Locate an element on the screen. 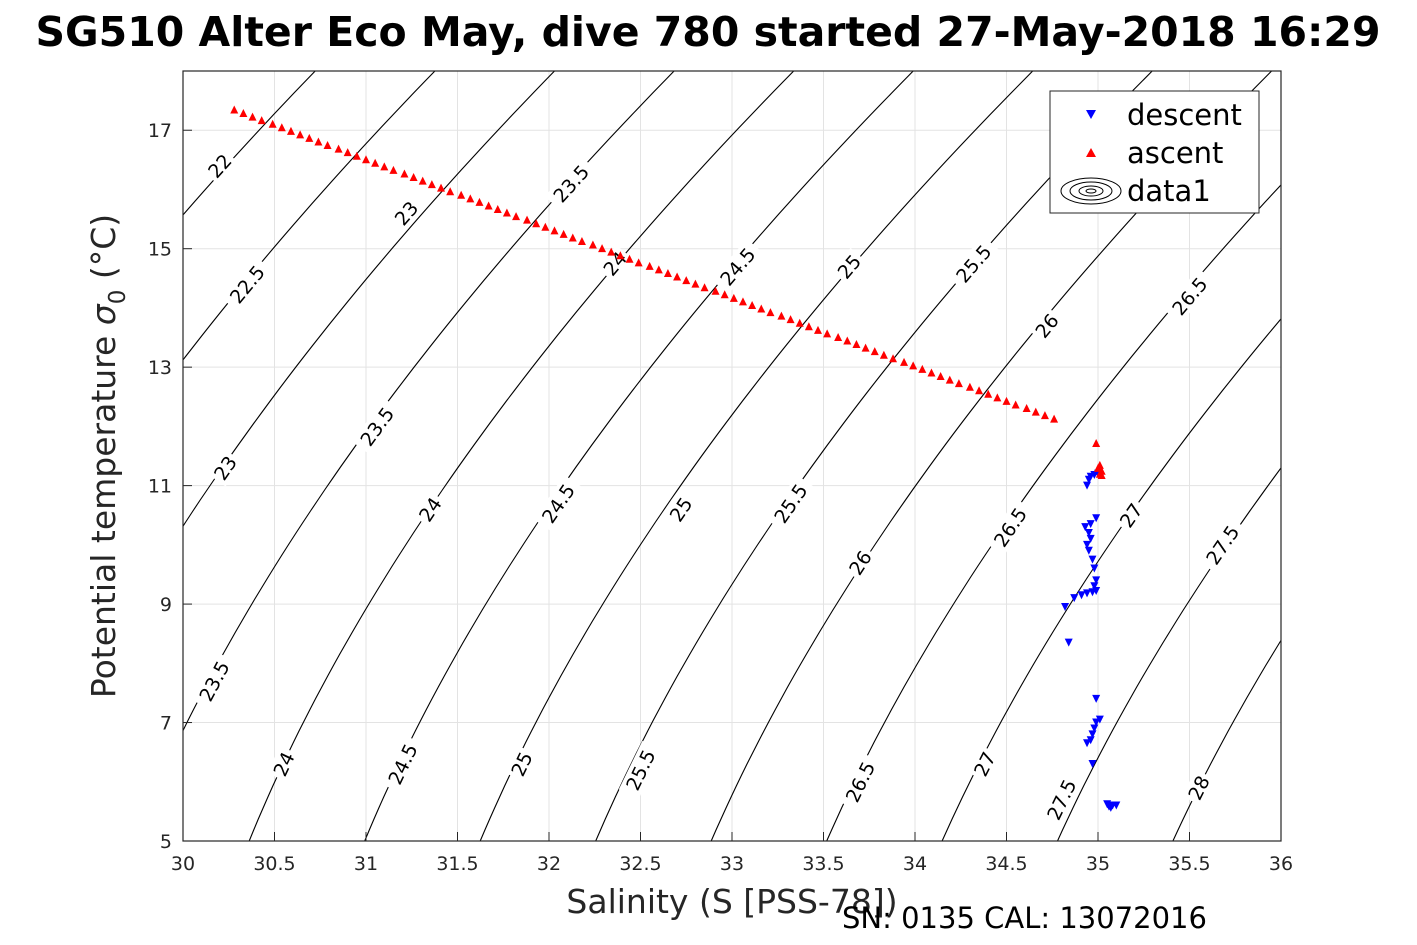 This screenshot has width=1417, height=945. x-tick-label: 30 is located at coordinates (183, 864).